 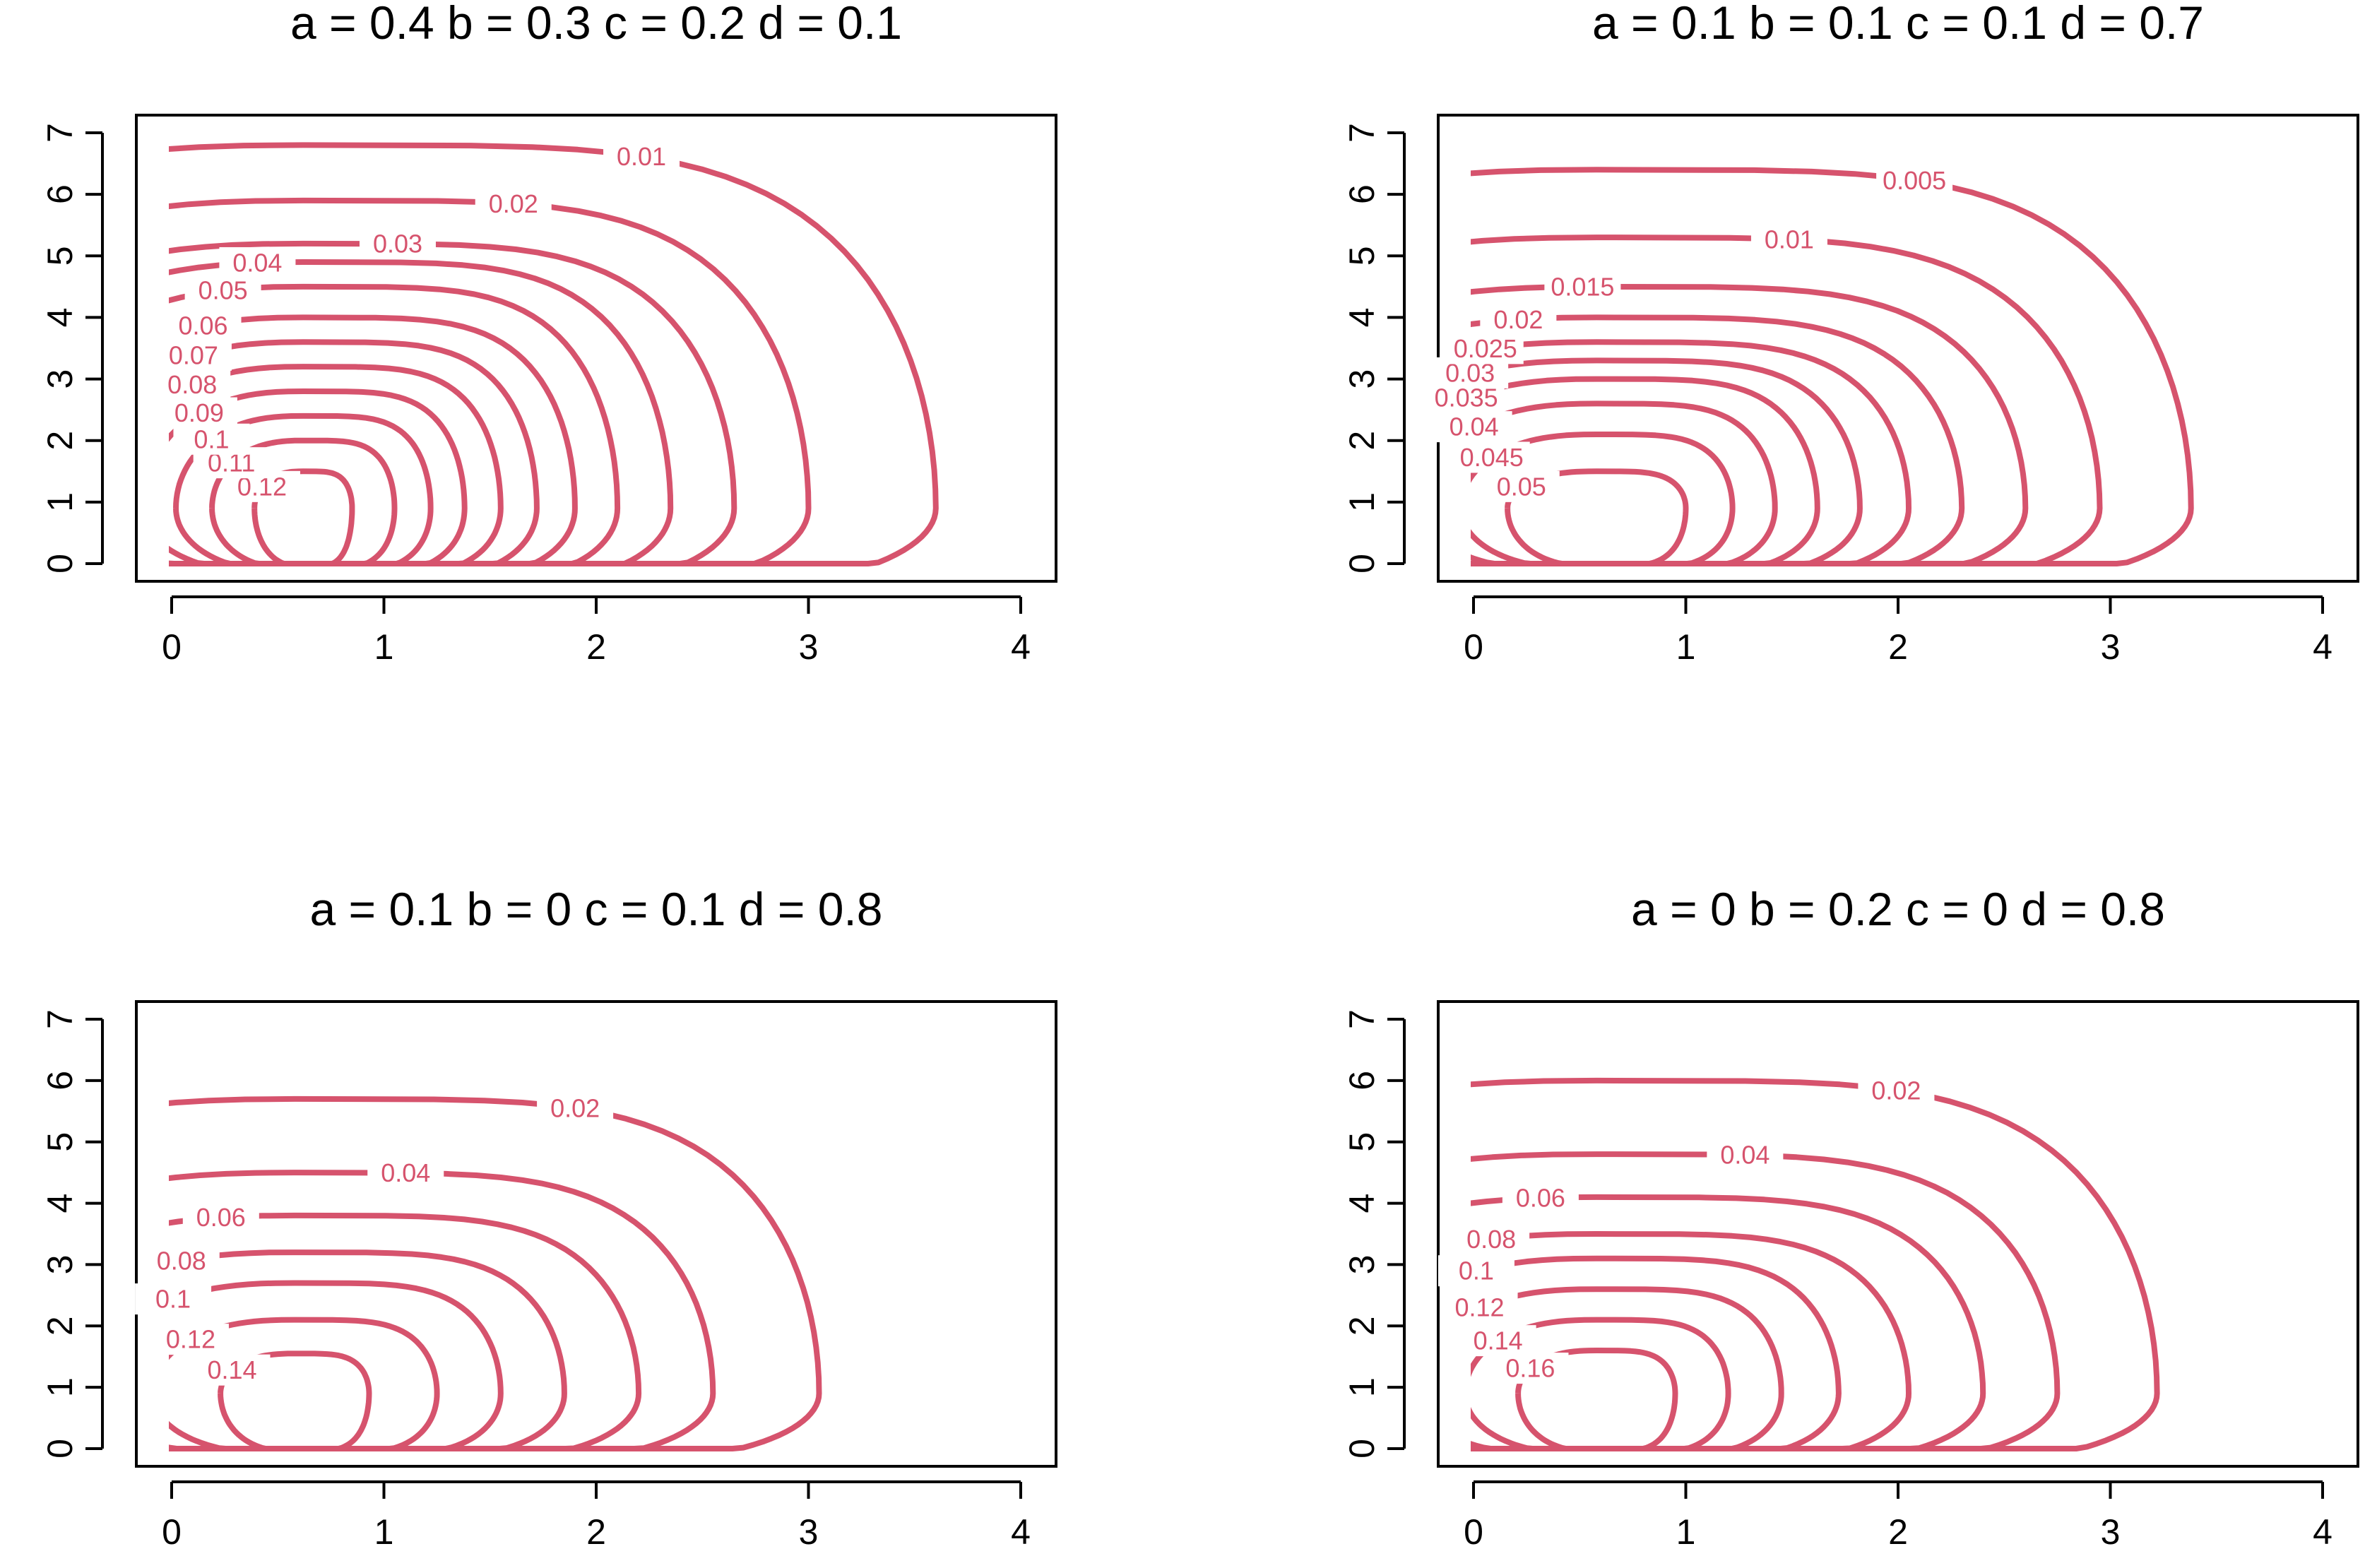 I want to click on x-tick-label: 1, so click(x=1686, y=1532).